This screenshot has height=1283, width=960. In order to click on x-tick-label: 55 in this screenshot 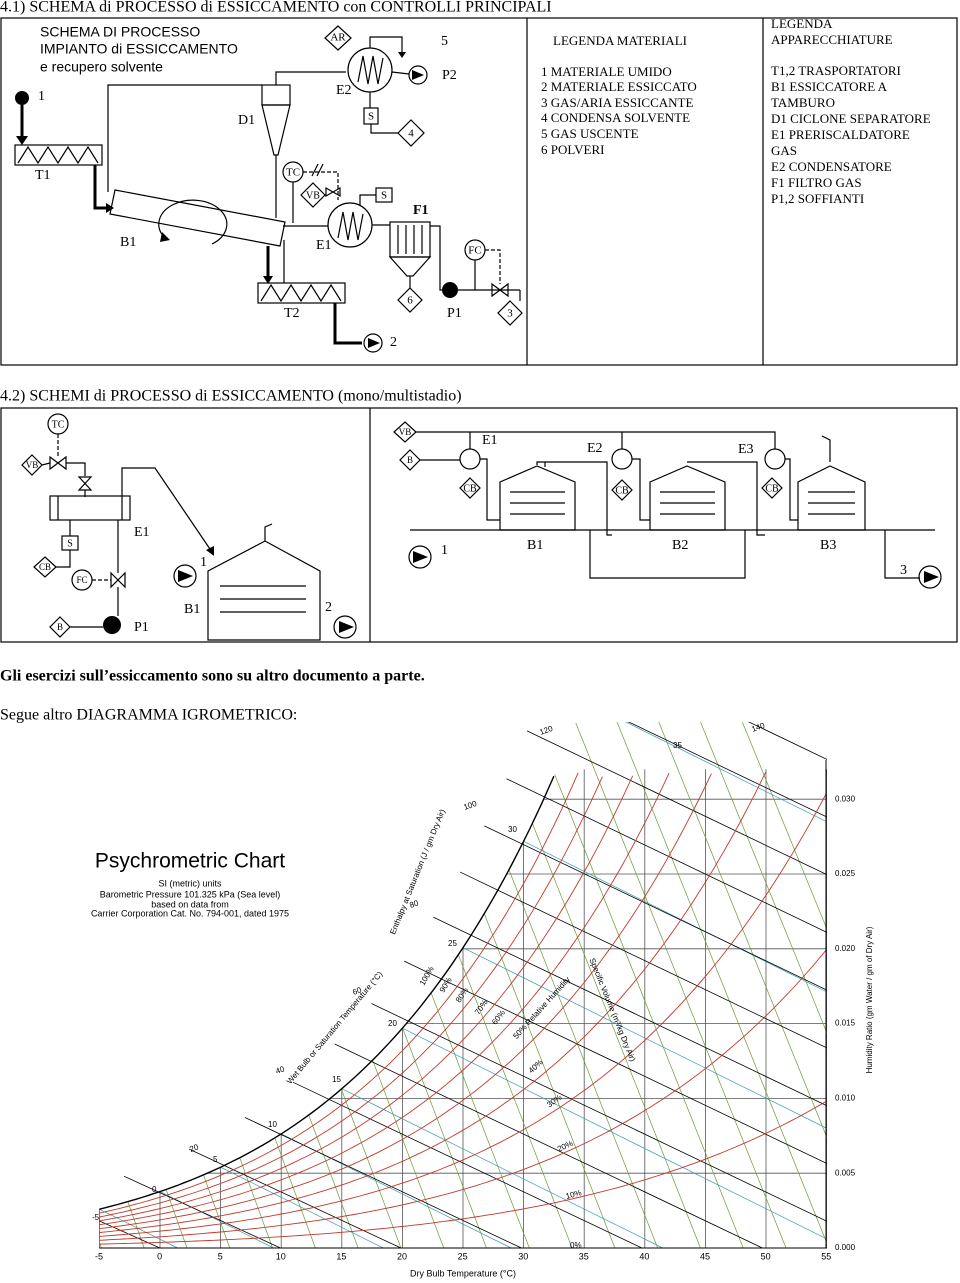, I will do `click(826, 1256)`.